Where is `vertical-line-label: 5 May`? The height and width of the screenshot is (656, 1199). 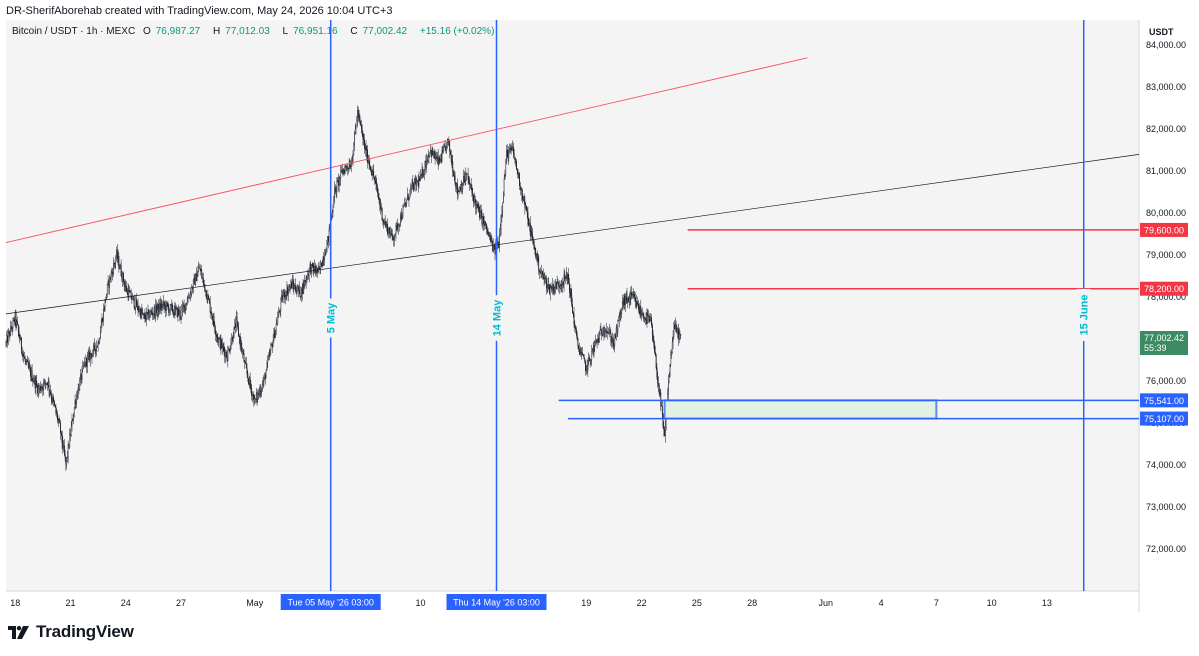 vertical-line-label: 5 May is located at coordinates (332, 317).